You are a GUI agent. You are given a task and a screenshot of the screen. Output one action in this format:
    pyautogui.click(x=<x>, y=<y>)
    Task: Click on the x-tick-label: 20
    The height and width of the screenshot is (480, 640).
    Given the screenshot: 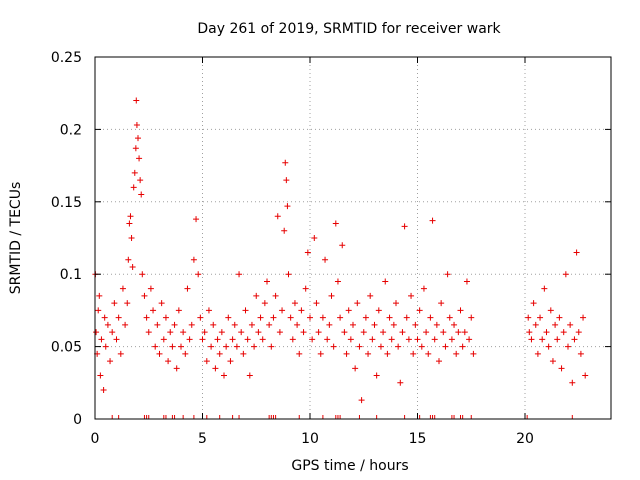 What is the action you would take?
    pyautogui.click(x=525, y=439)
    